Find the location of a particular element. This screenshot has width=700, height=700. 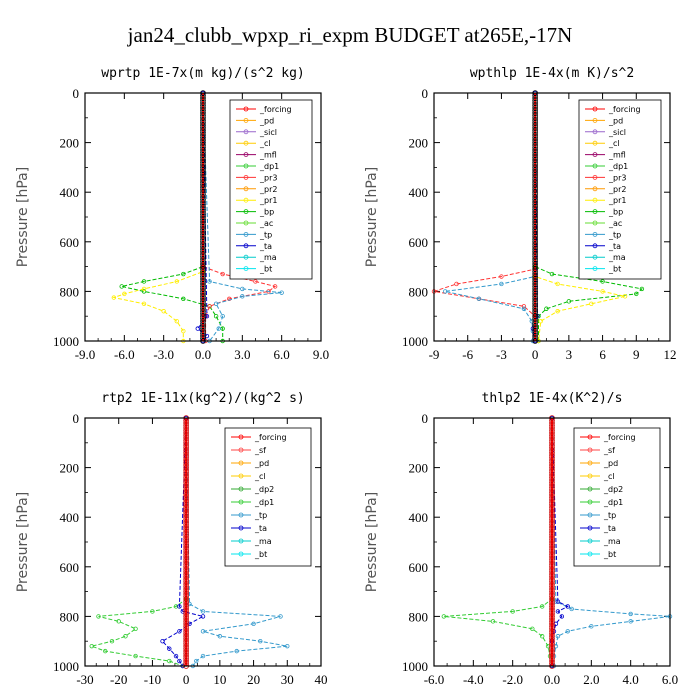

series-line-pr3 is located at coordinates (239, 217).